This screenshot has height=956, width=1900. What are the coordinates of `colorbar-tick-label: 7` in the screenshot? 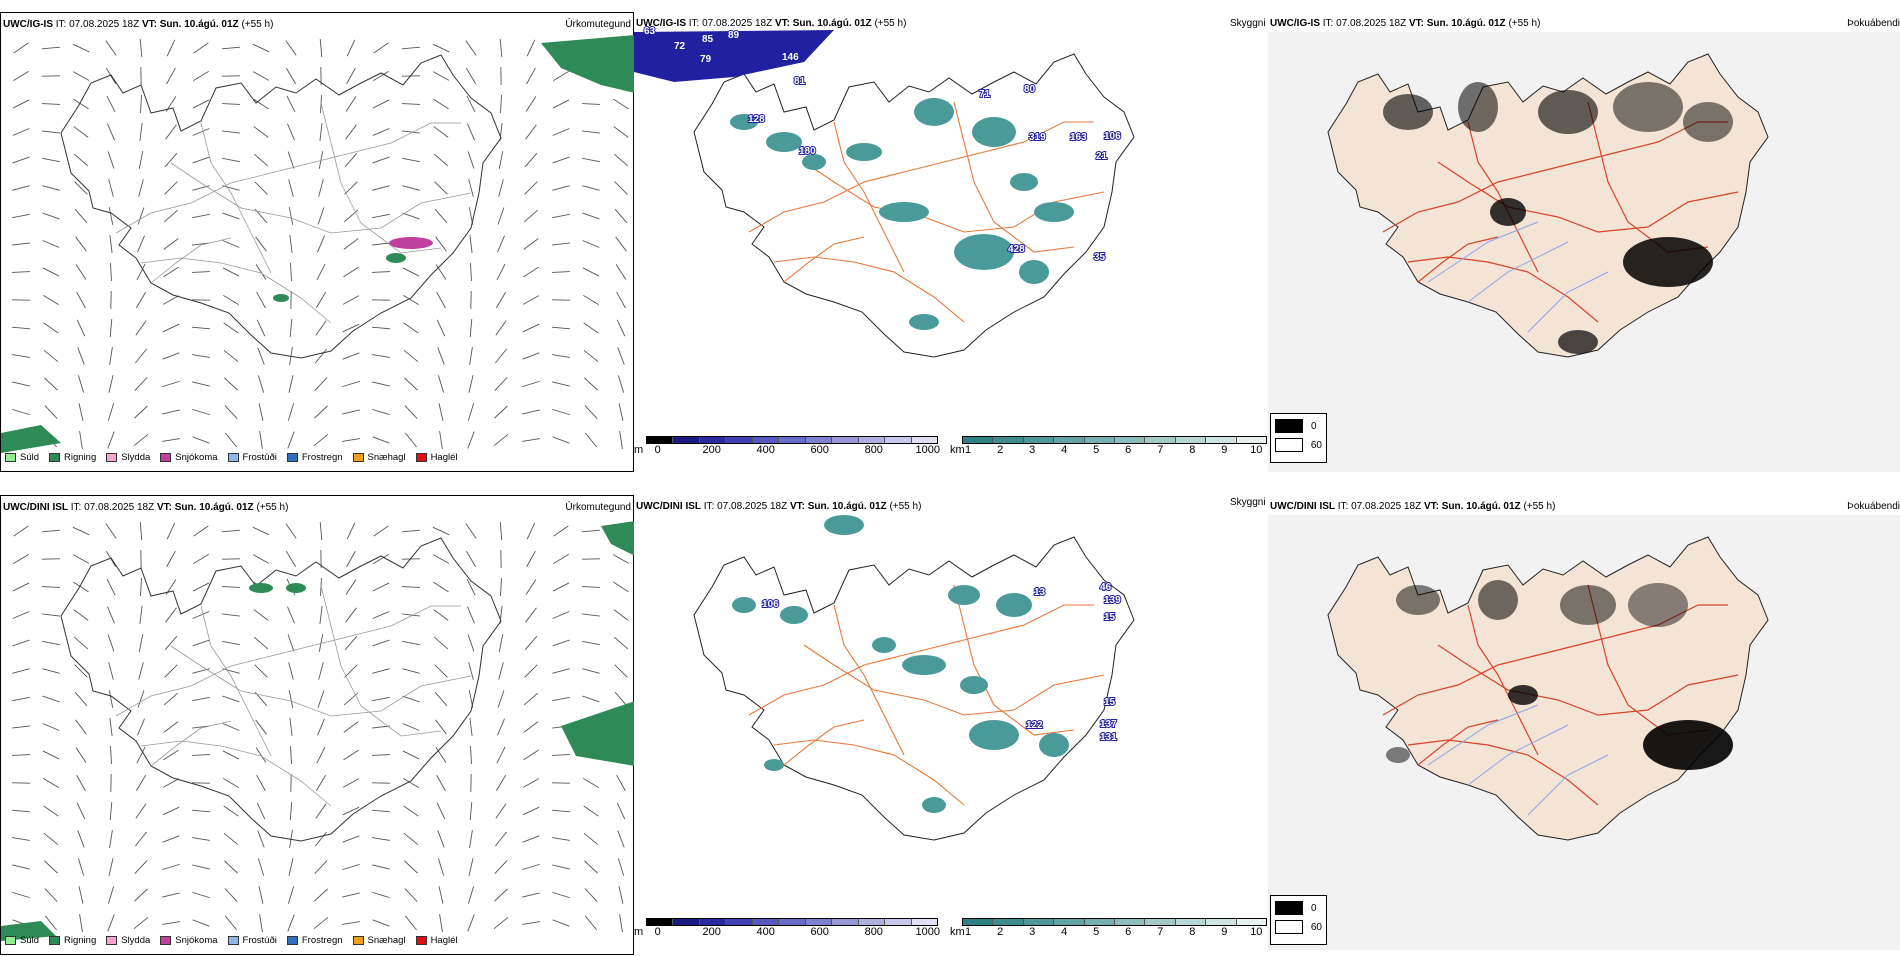 It's located at (1160, 932).